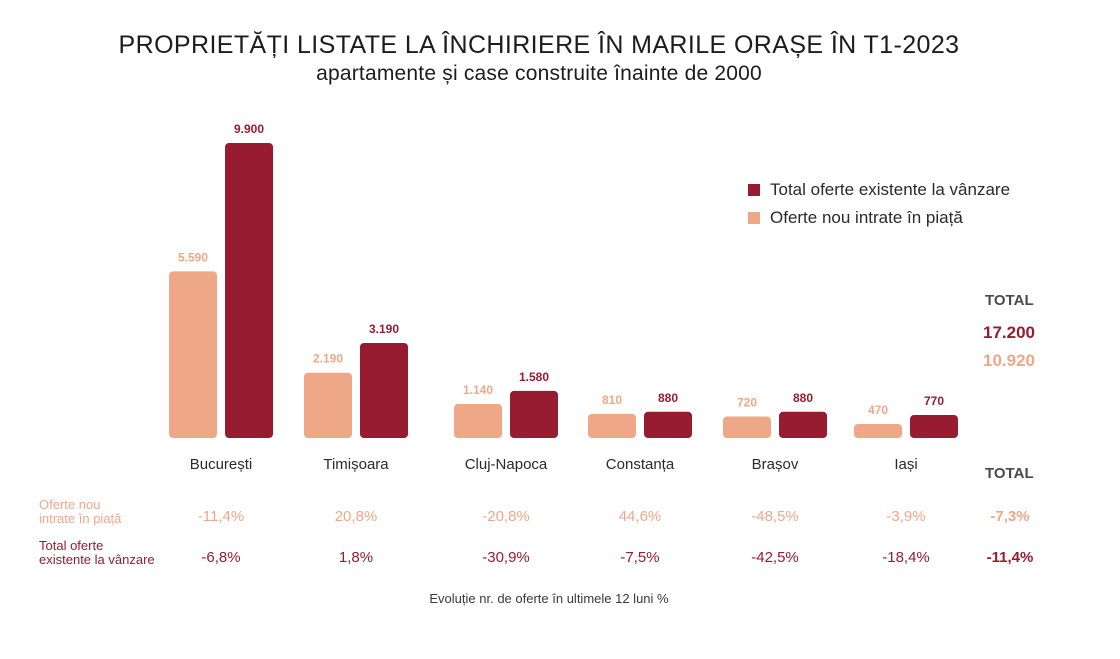 This screenshot has width=1120, height=659. I want to click on legend-swatch-total, so click(754, 190).